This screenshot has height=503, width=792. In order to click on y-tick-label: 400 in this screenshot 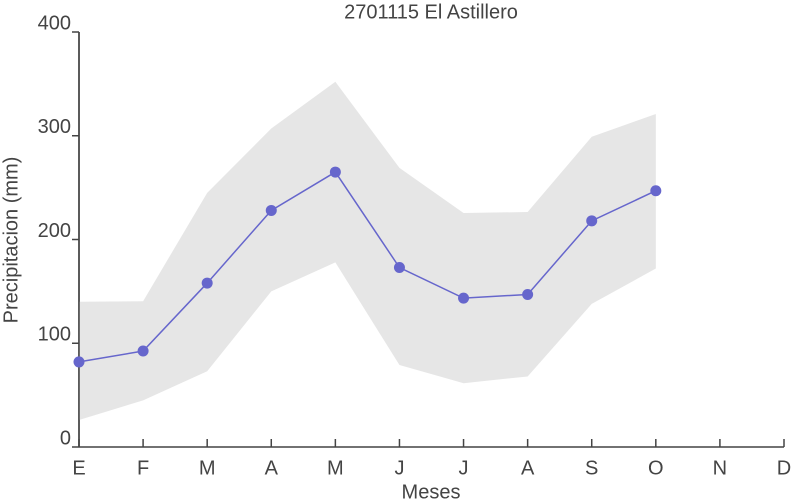, I will do `click(54, 23)`.